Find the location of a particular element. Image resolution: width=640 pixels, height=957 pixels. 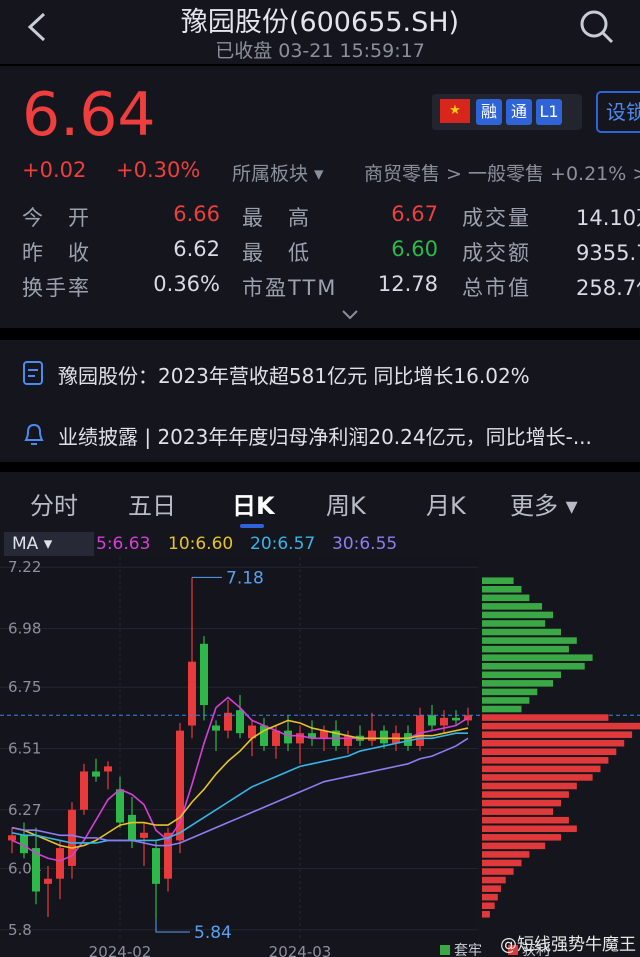

stat-label: 市盈TTM is located at coordinates (290, 288).